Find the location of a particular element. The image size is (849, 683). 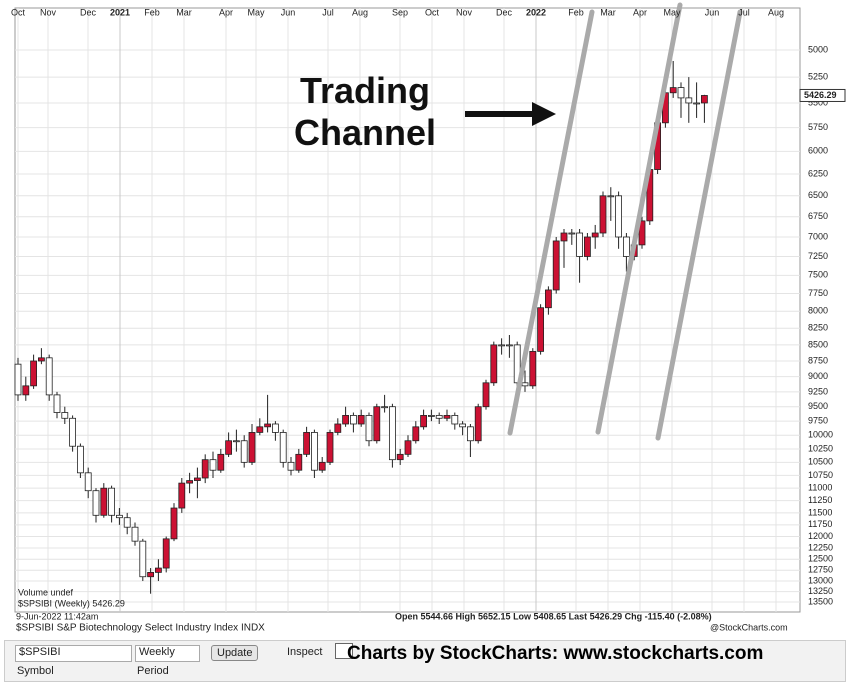

y-tick-label: 8750 is located at coordinates (818, 360).